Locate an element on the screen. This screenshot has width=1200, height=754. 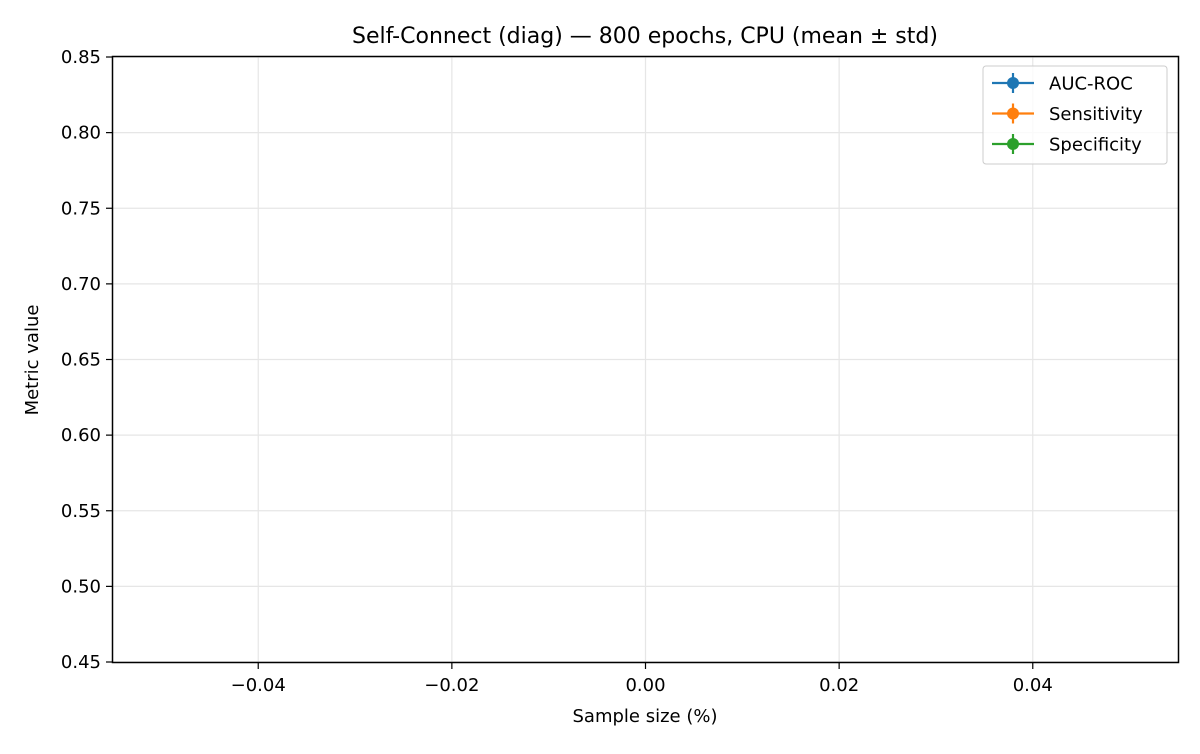
y-tick-label: 0.75 is located at coordinates (81, 208).